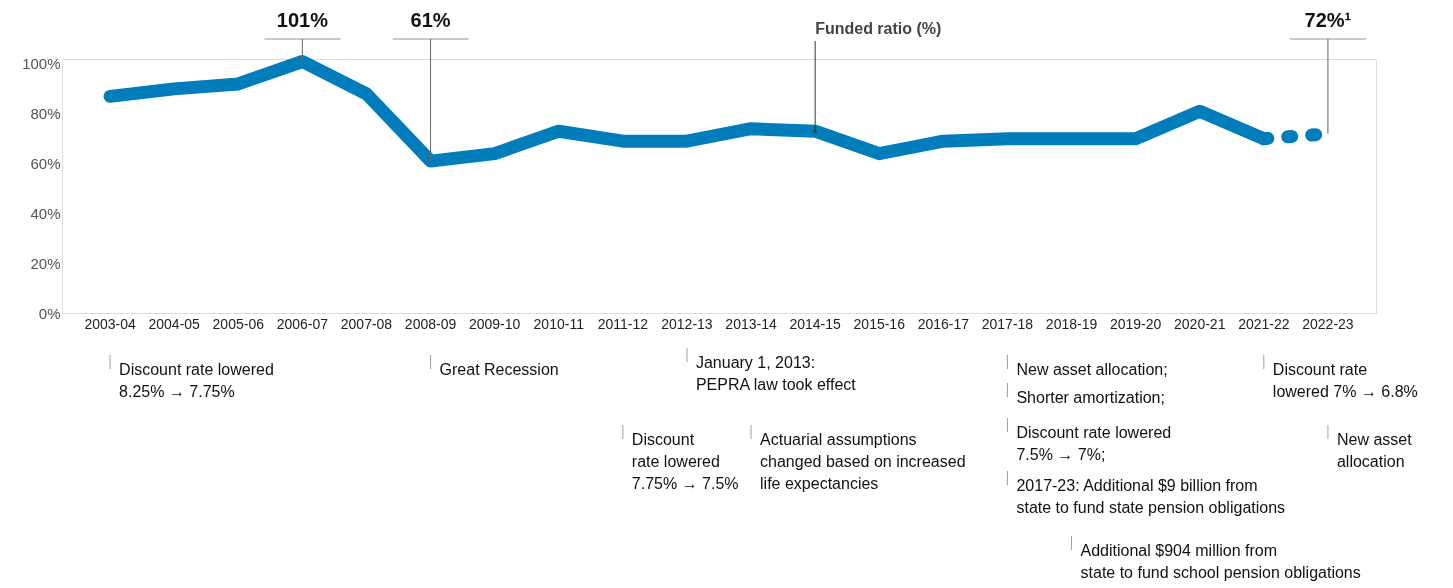  I want to click on x-tick-label: 2013-14, so click(751, 323).